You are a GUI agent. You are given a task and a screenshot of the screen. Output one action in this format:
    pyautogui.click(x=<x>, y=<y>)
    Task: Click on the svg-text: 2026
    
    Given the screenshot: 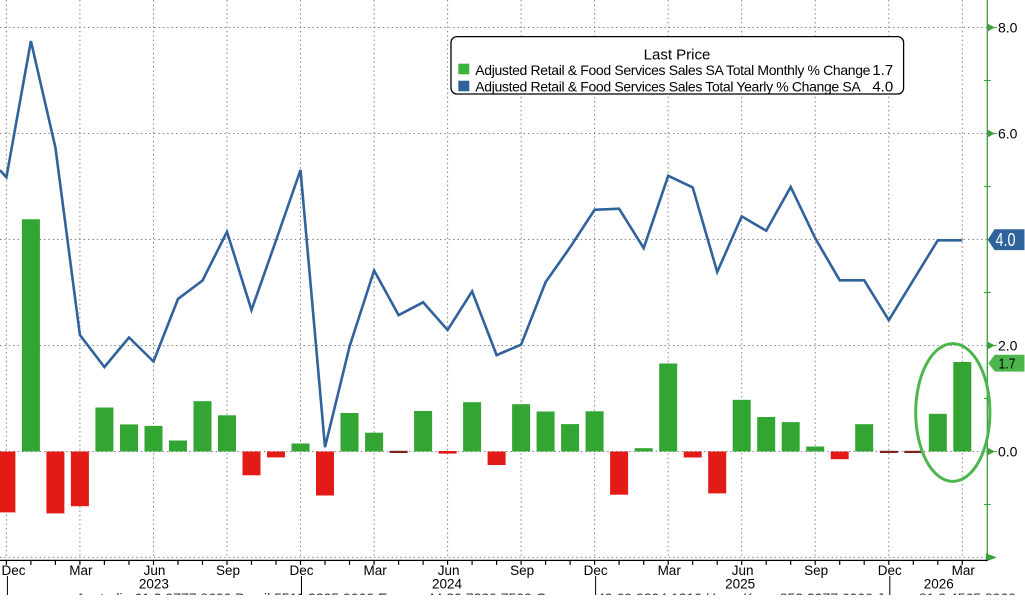 What is the action you would take?
    pyautogui.click(x=939, y=584)
    